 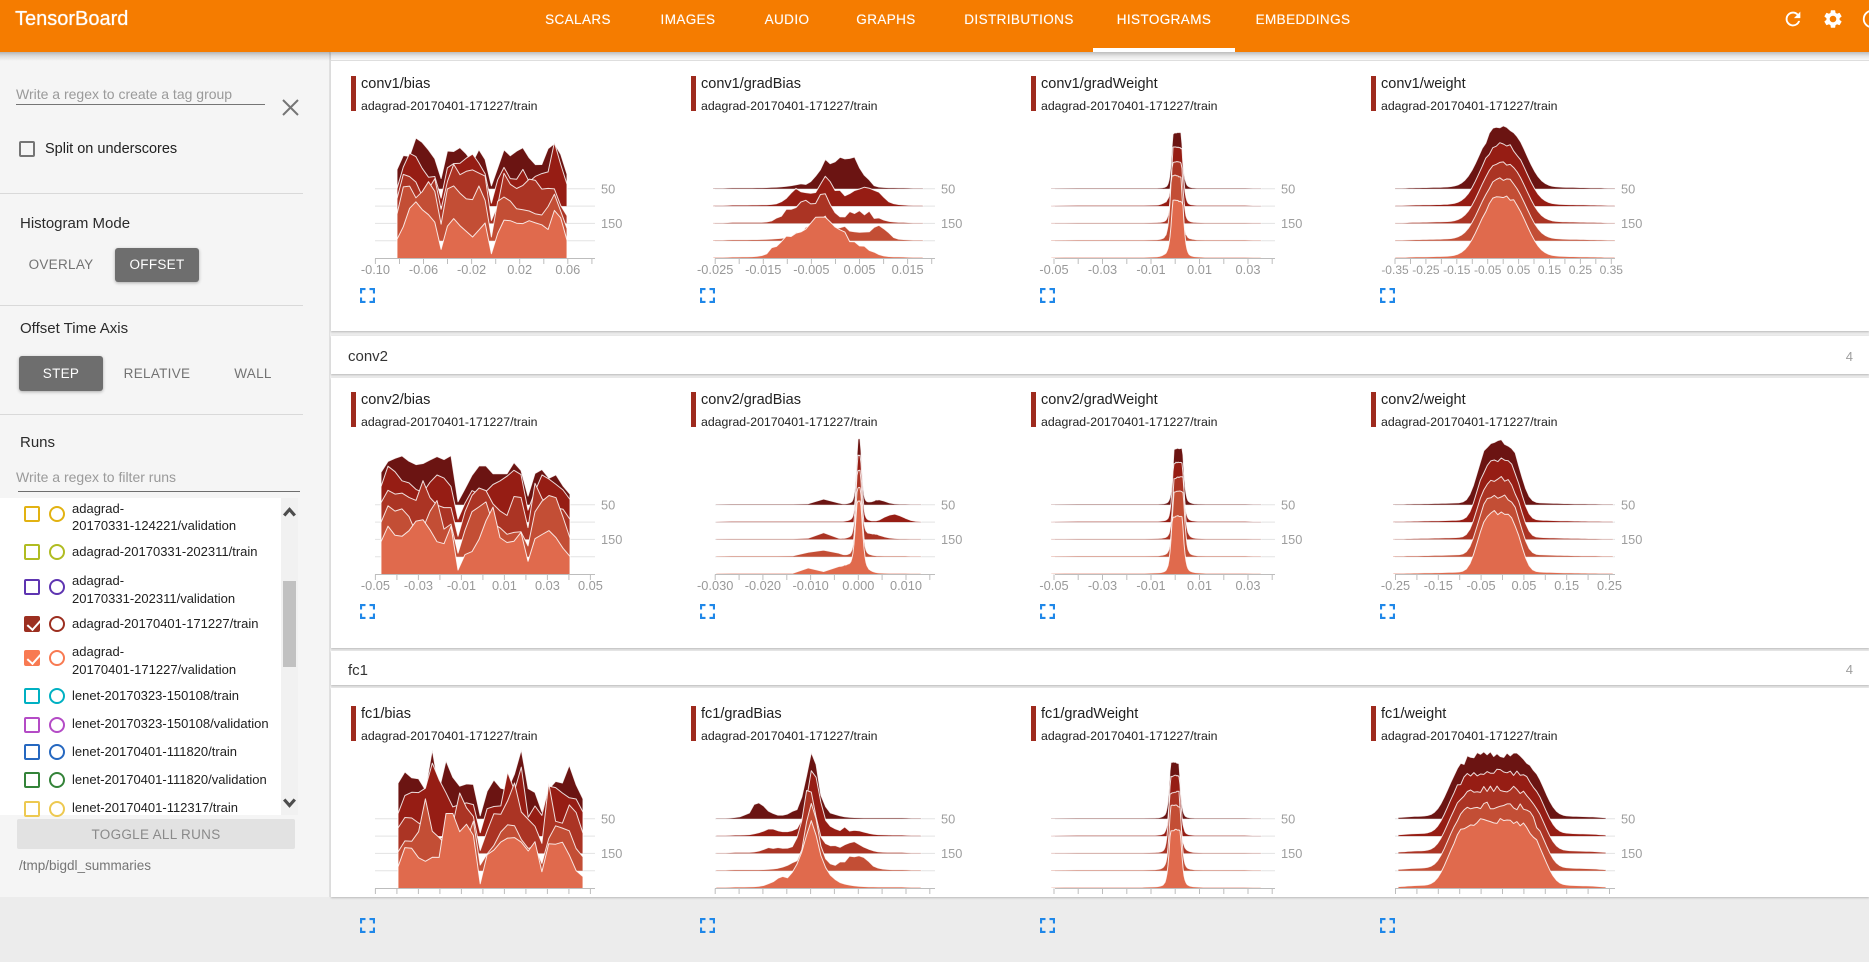 What do you see at coordinates (471, 269) in the screenshot?
I see `svg-text: -0.02` at bounding box center [471, 269].